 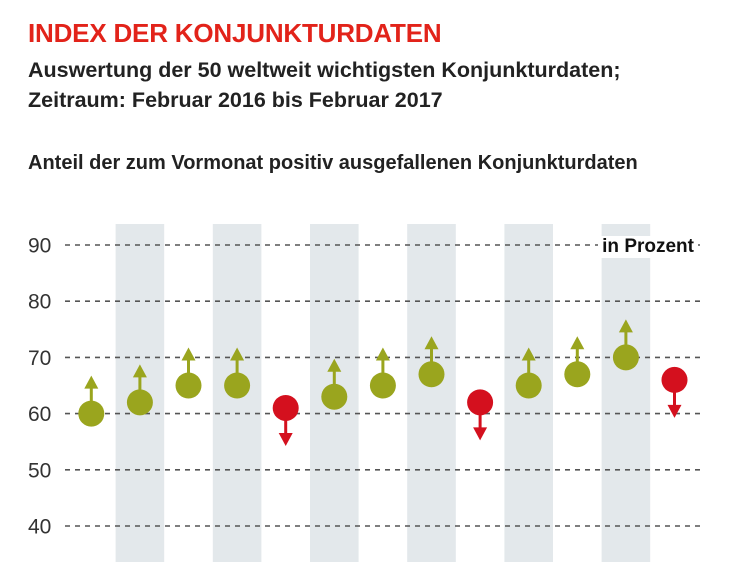 I want to click on y-tick-label: 40, so click(x=39, y=527).